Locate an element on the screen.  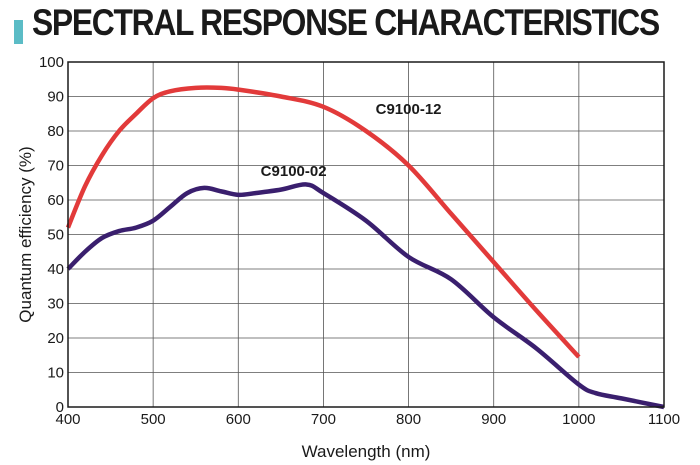
y-tick-label: 50 is located at coordinates (55, 235).